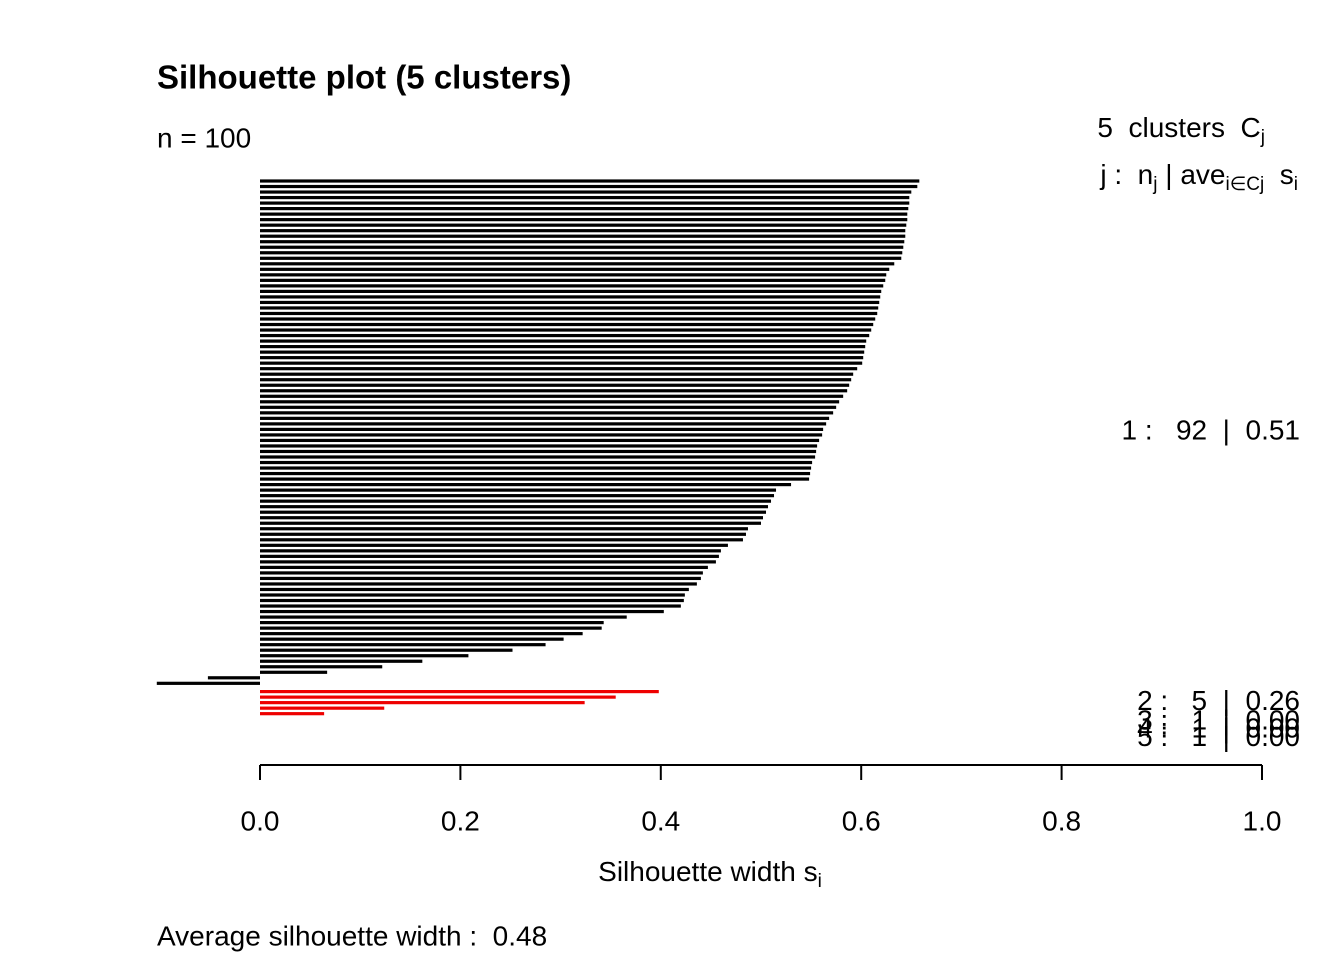 The width and height of the screenshot is (1344, 960). Describe the element at coordinates (1244, 184) in the screenshot. I see `subscript: i∈Cj` at that location.